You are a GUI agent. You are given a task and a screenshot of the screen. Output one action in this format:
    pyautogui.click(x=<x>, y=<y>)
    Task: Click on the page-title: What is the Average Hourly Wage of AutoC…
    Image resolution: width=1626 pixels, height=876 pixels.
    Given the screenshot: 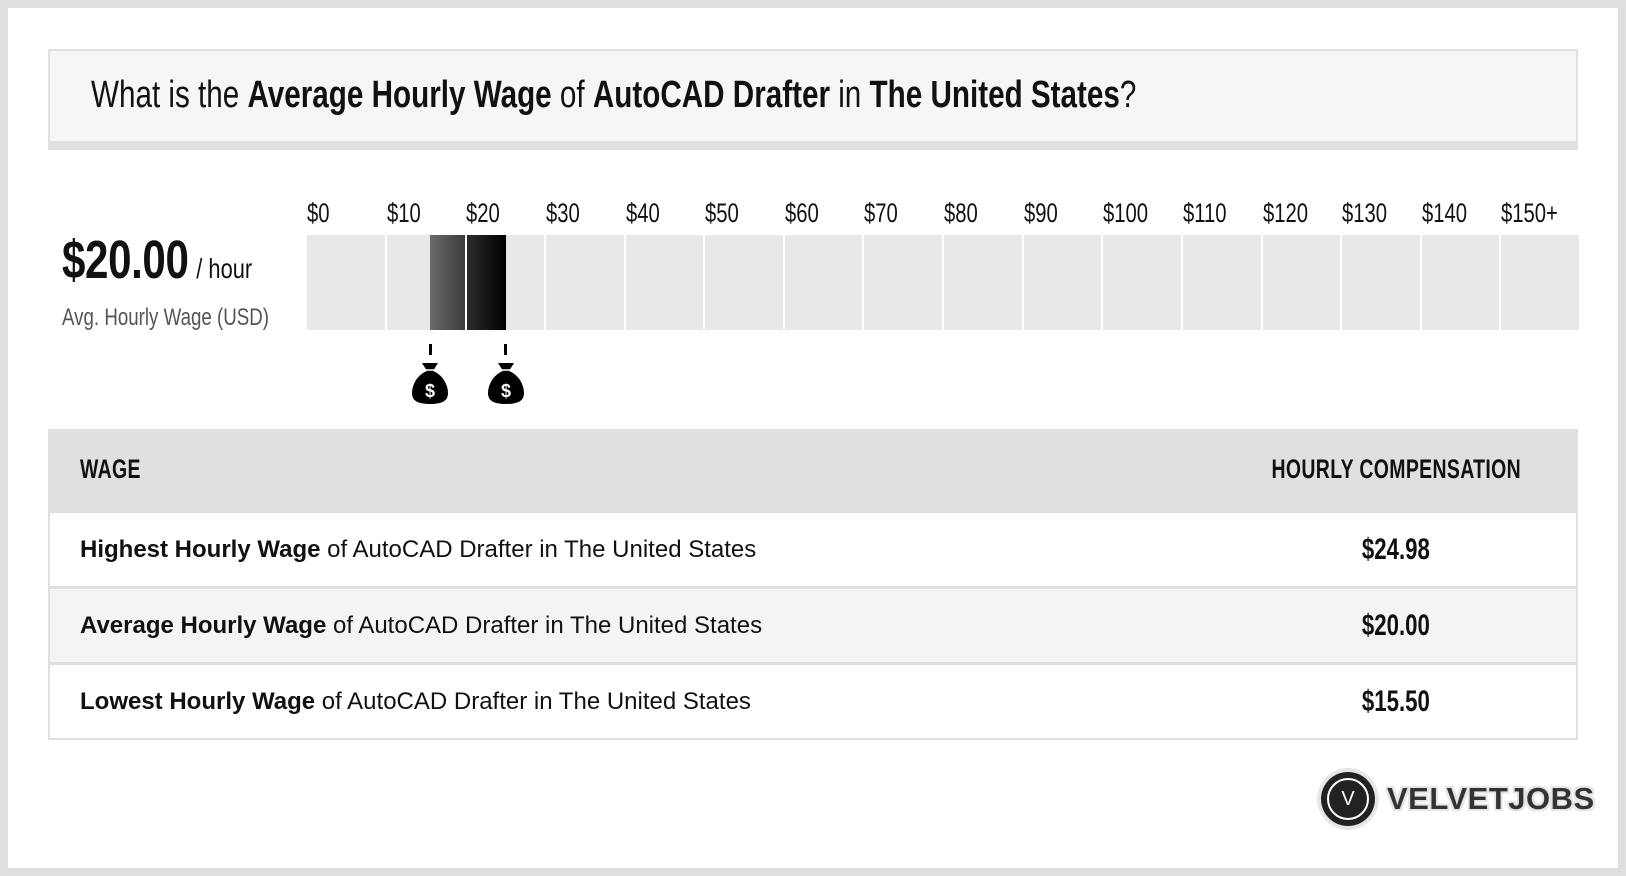 What is the action you would take?
    pyautogui.click(x=613, y=95)
    